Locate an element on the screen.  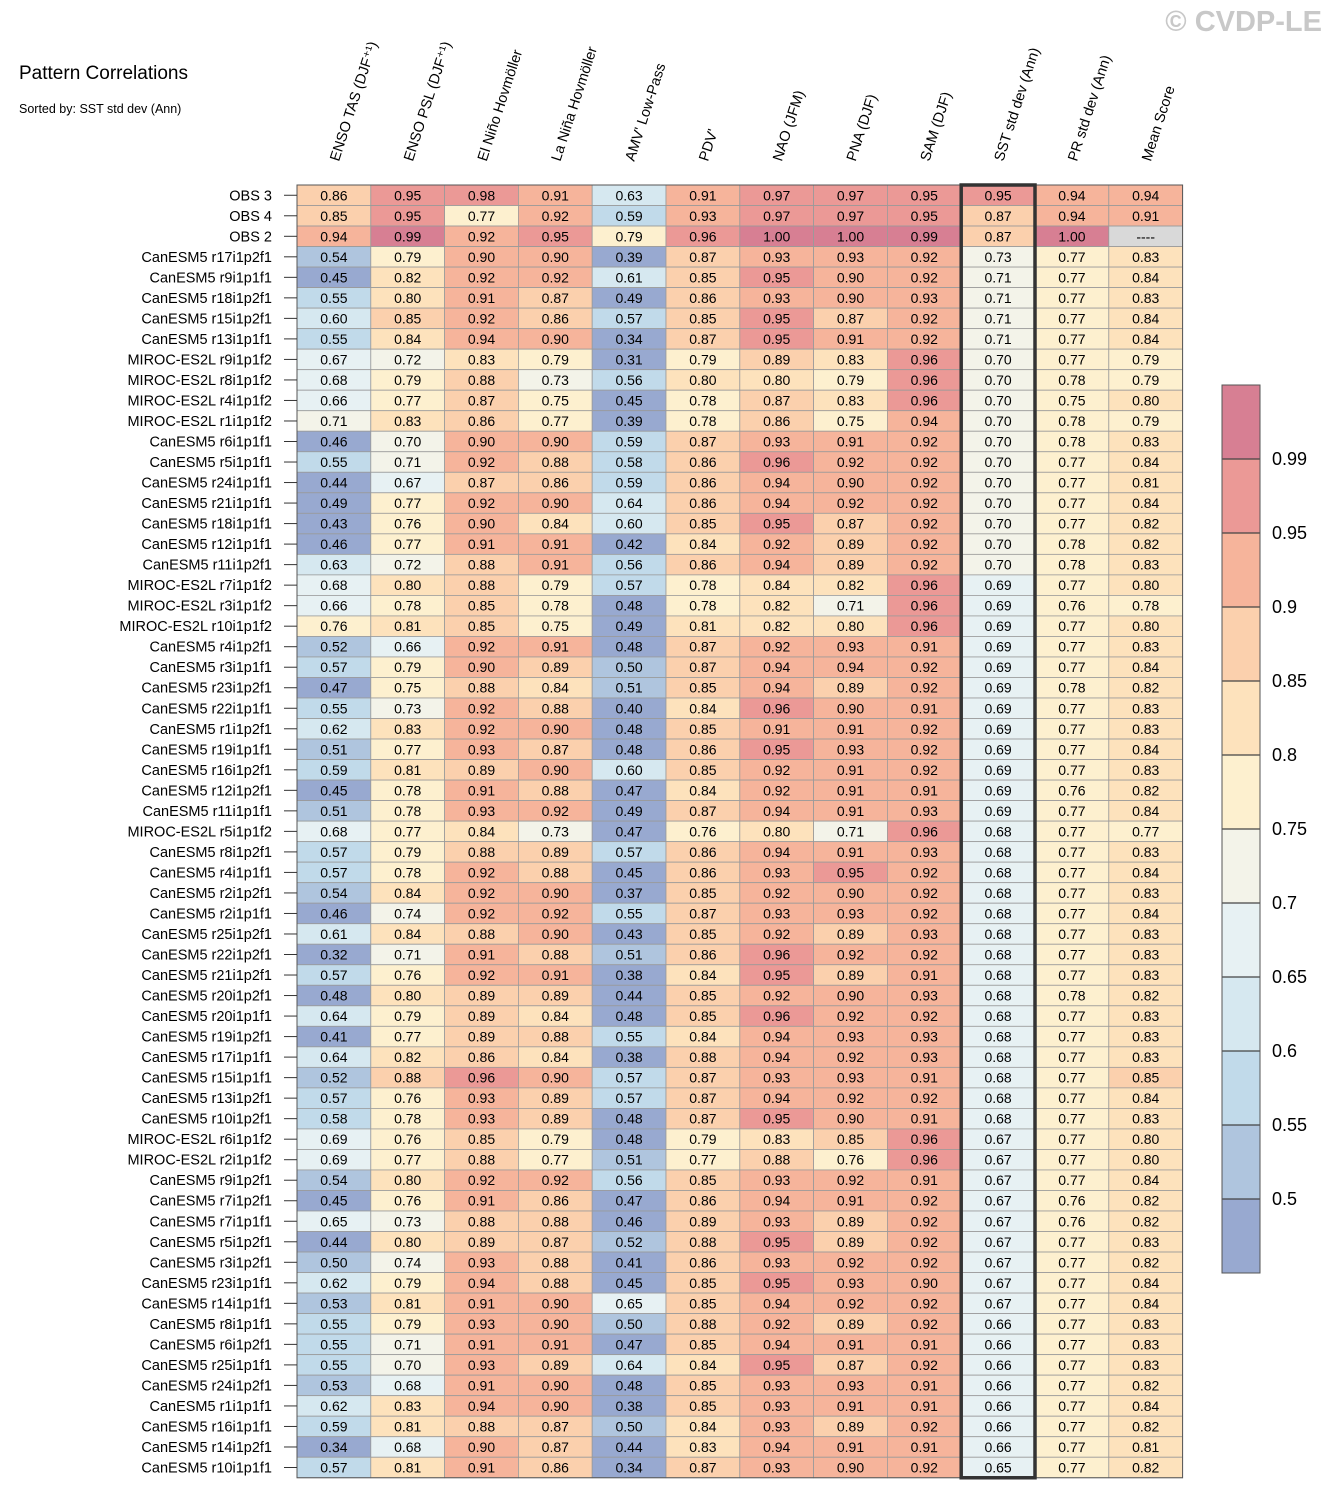
row-label: CanESM5 r7i1p2f1 is located at coordinates (210, 1202).